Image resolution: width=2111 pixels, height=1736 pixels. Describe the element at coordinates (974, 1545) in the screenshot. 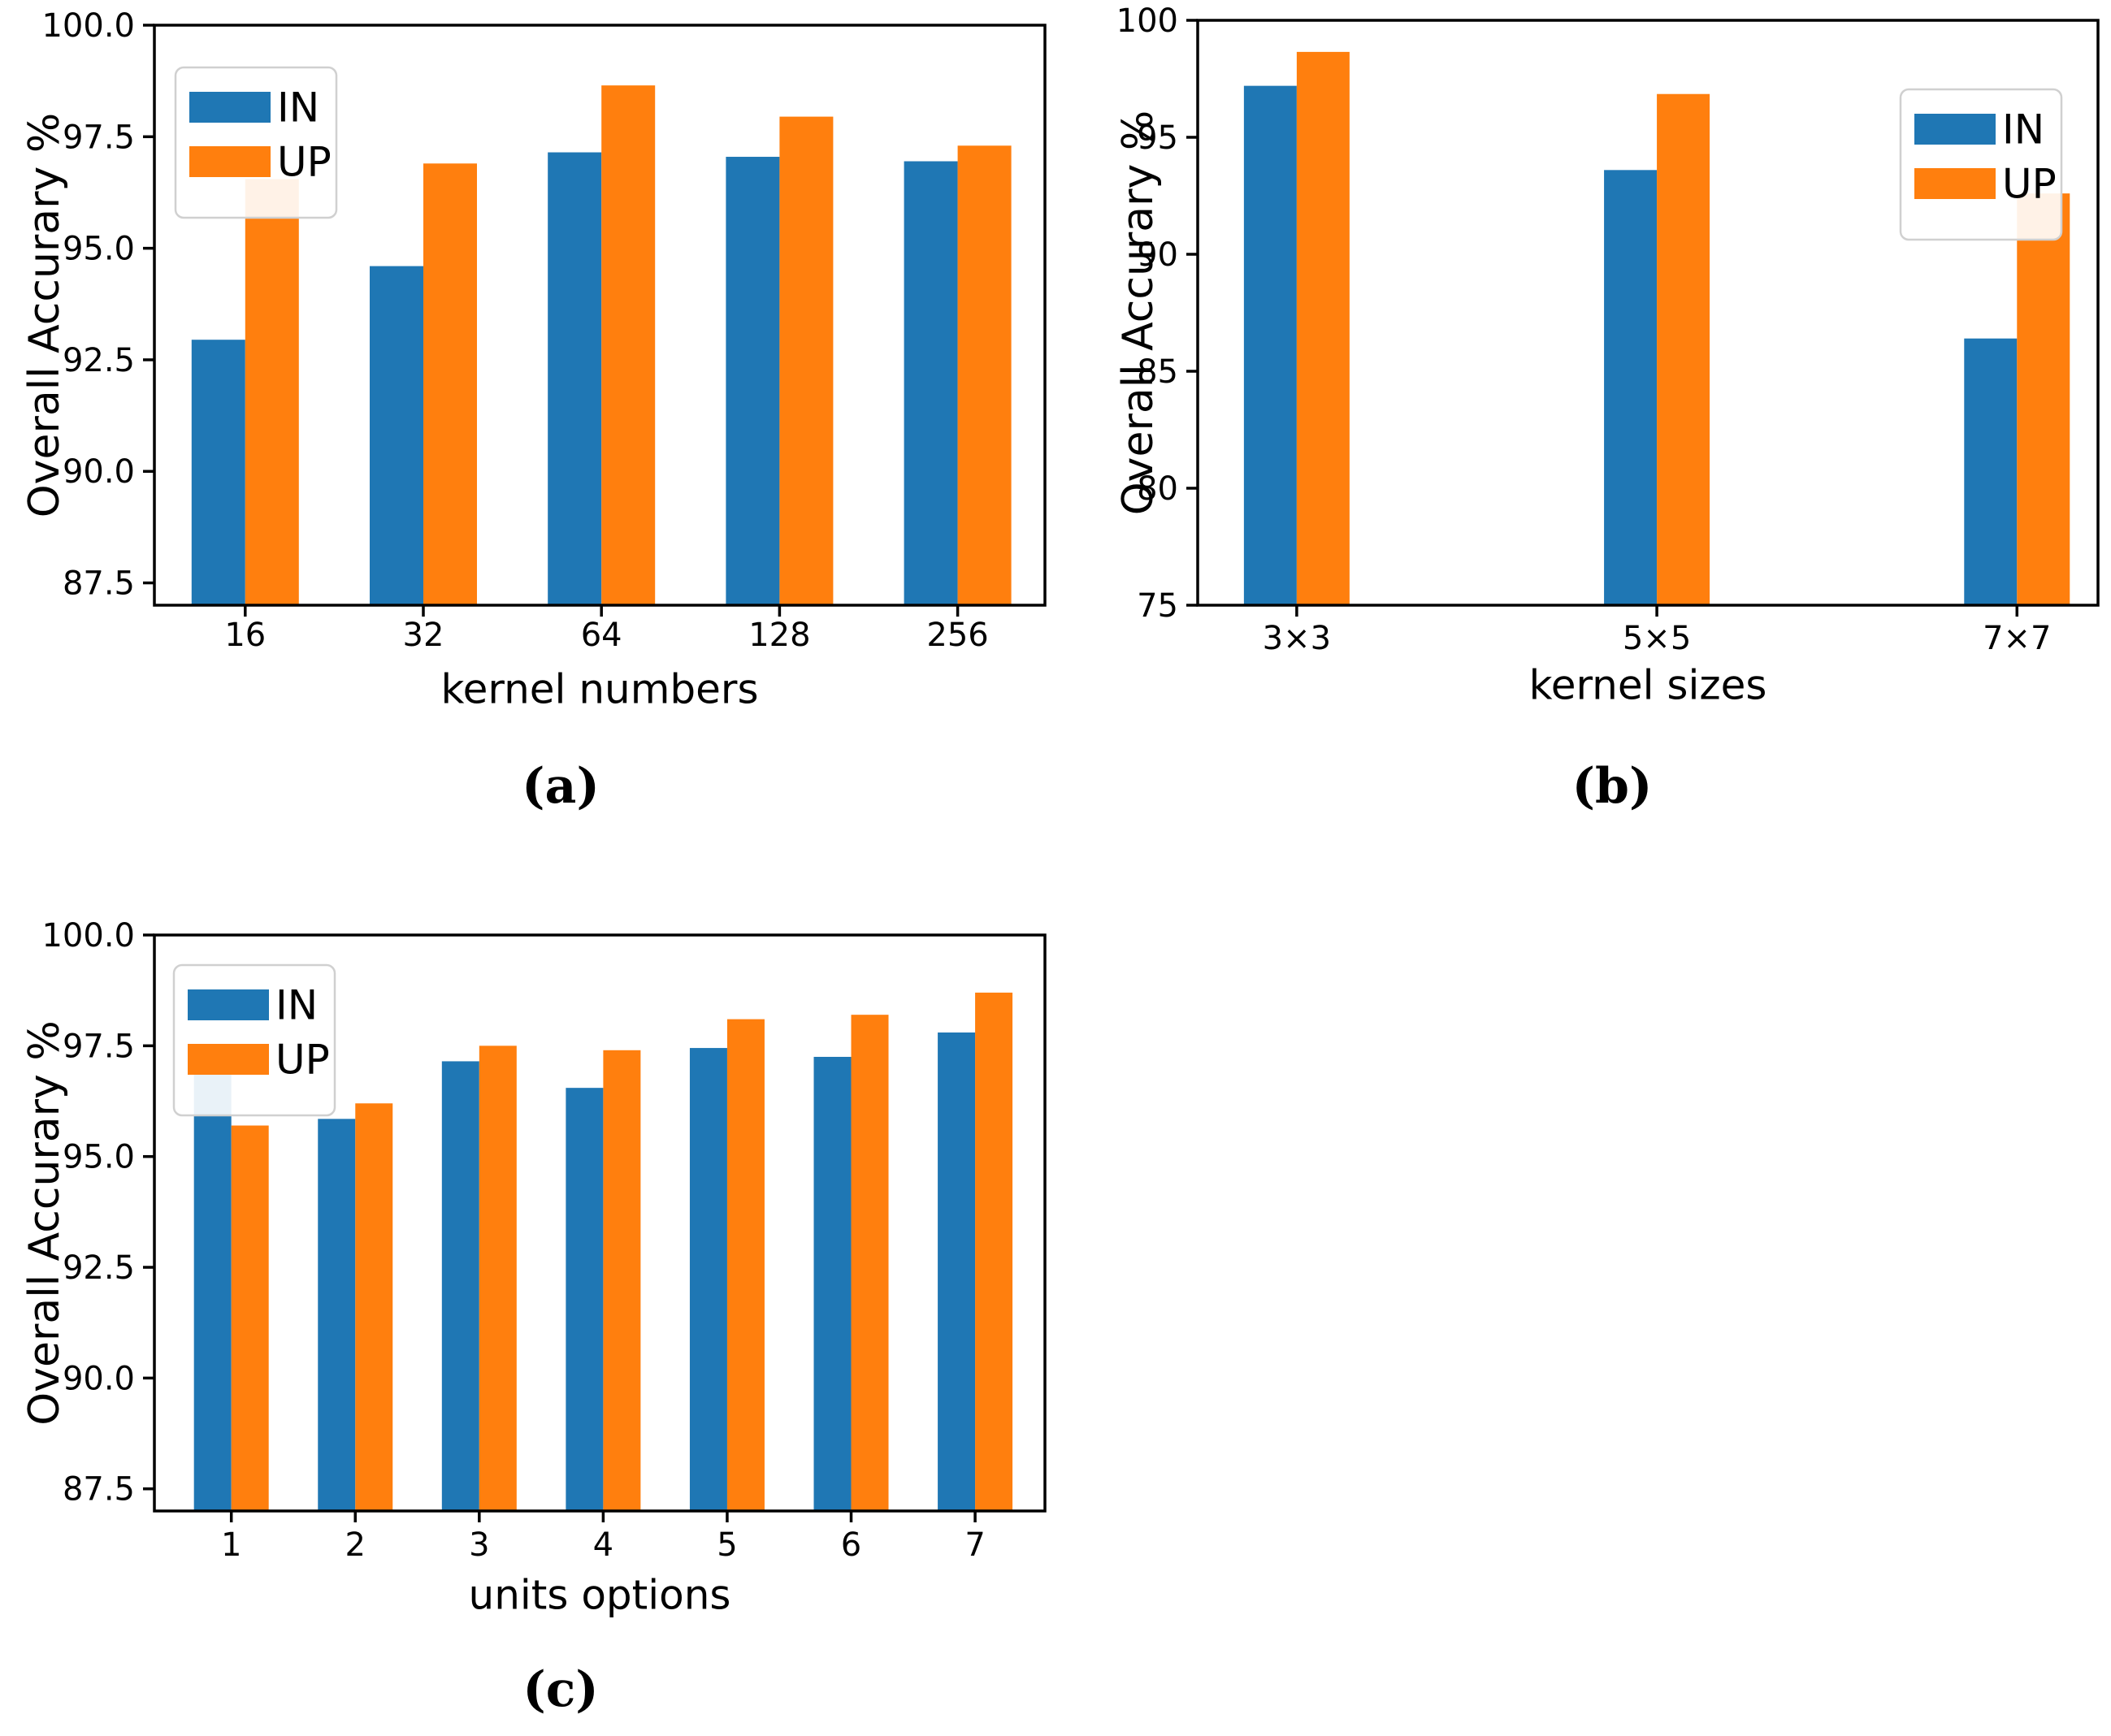

I see `x-tick-label-c: 7` at that location.